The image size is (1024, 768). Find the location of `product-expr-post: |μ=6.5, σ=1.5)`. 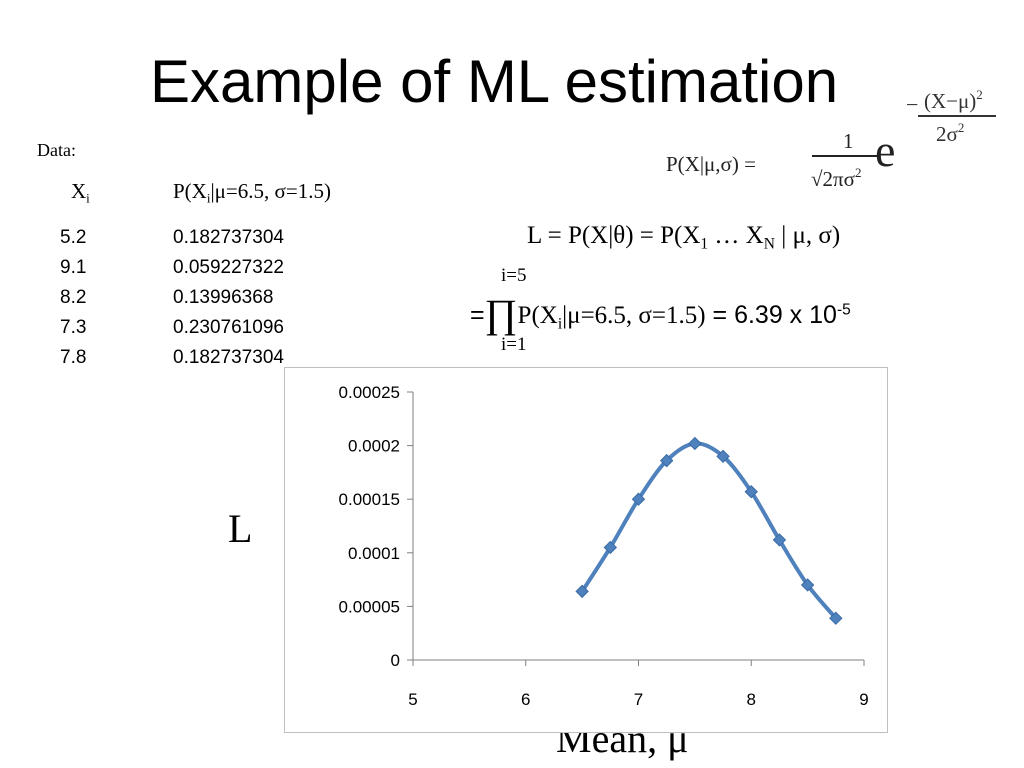

product-expr-post: |μ=6.5, σ=1.5) is located at coordinates (634, 315).